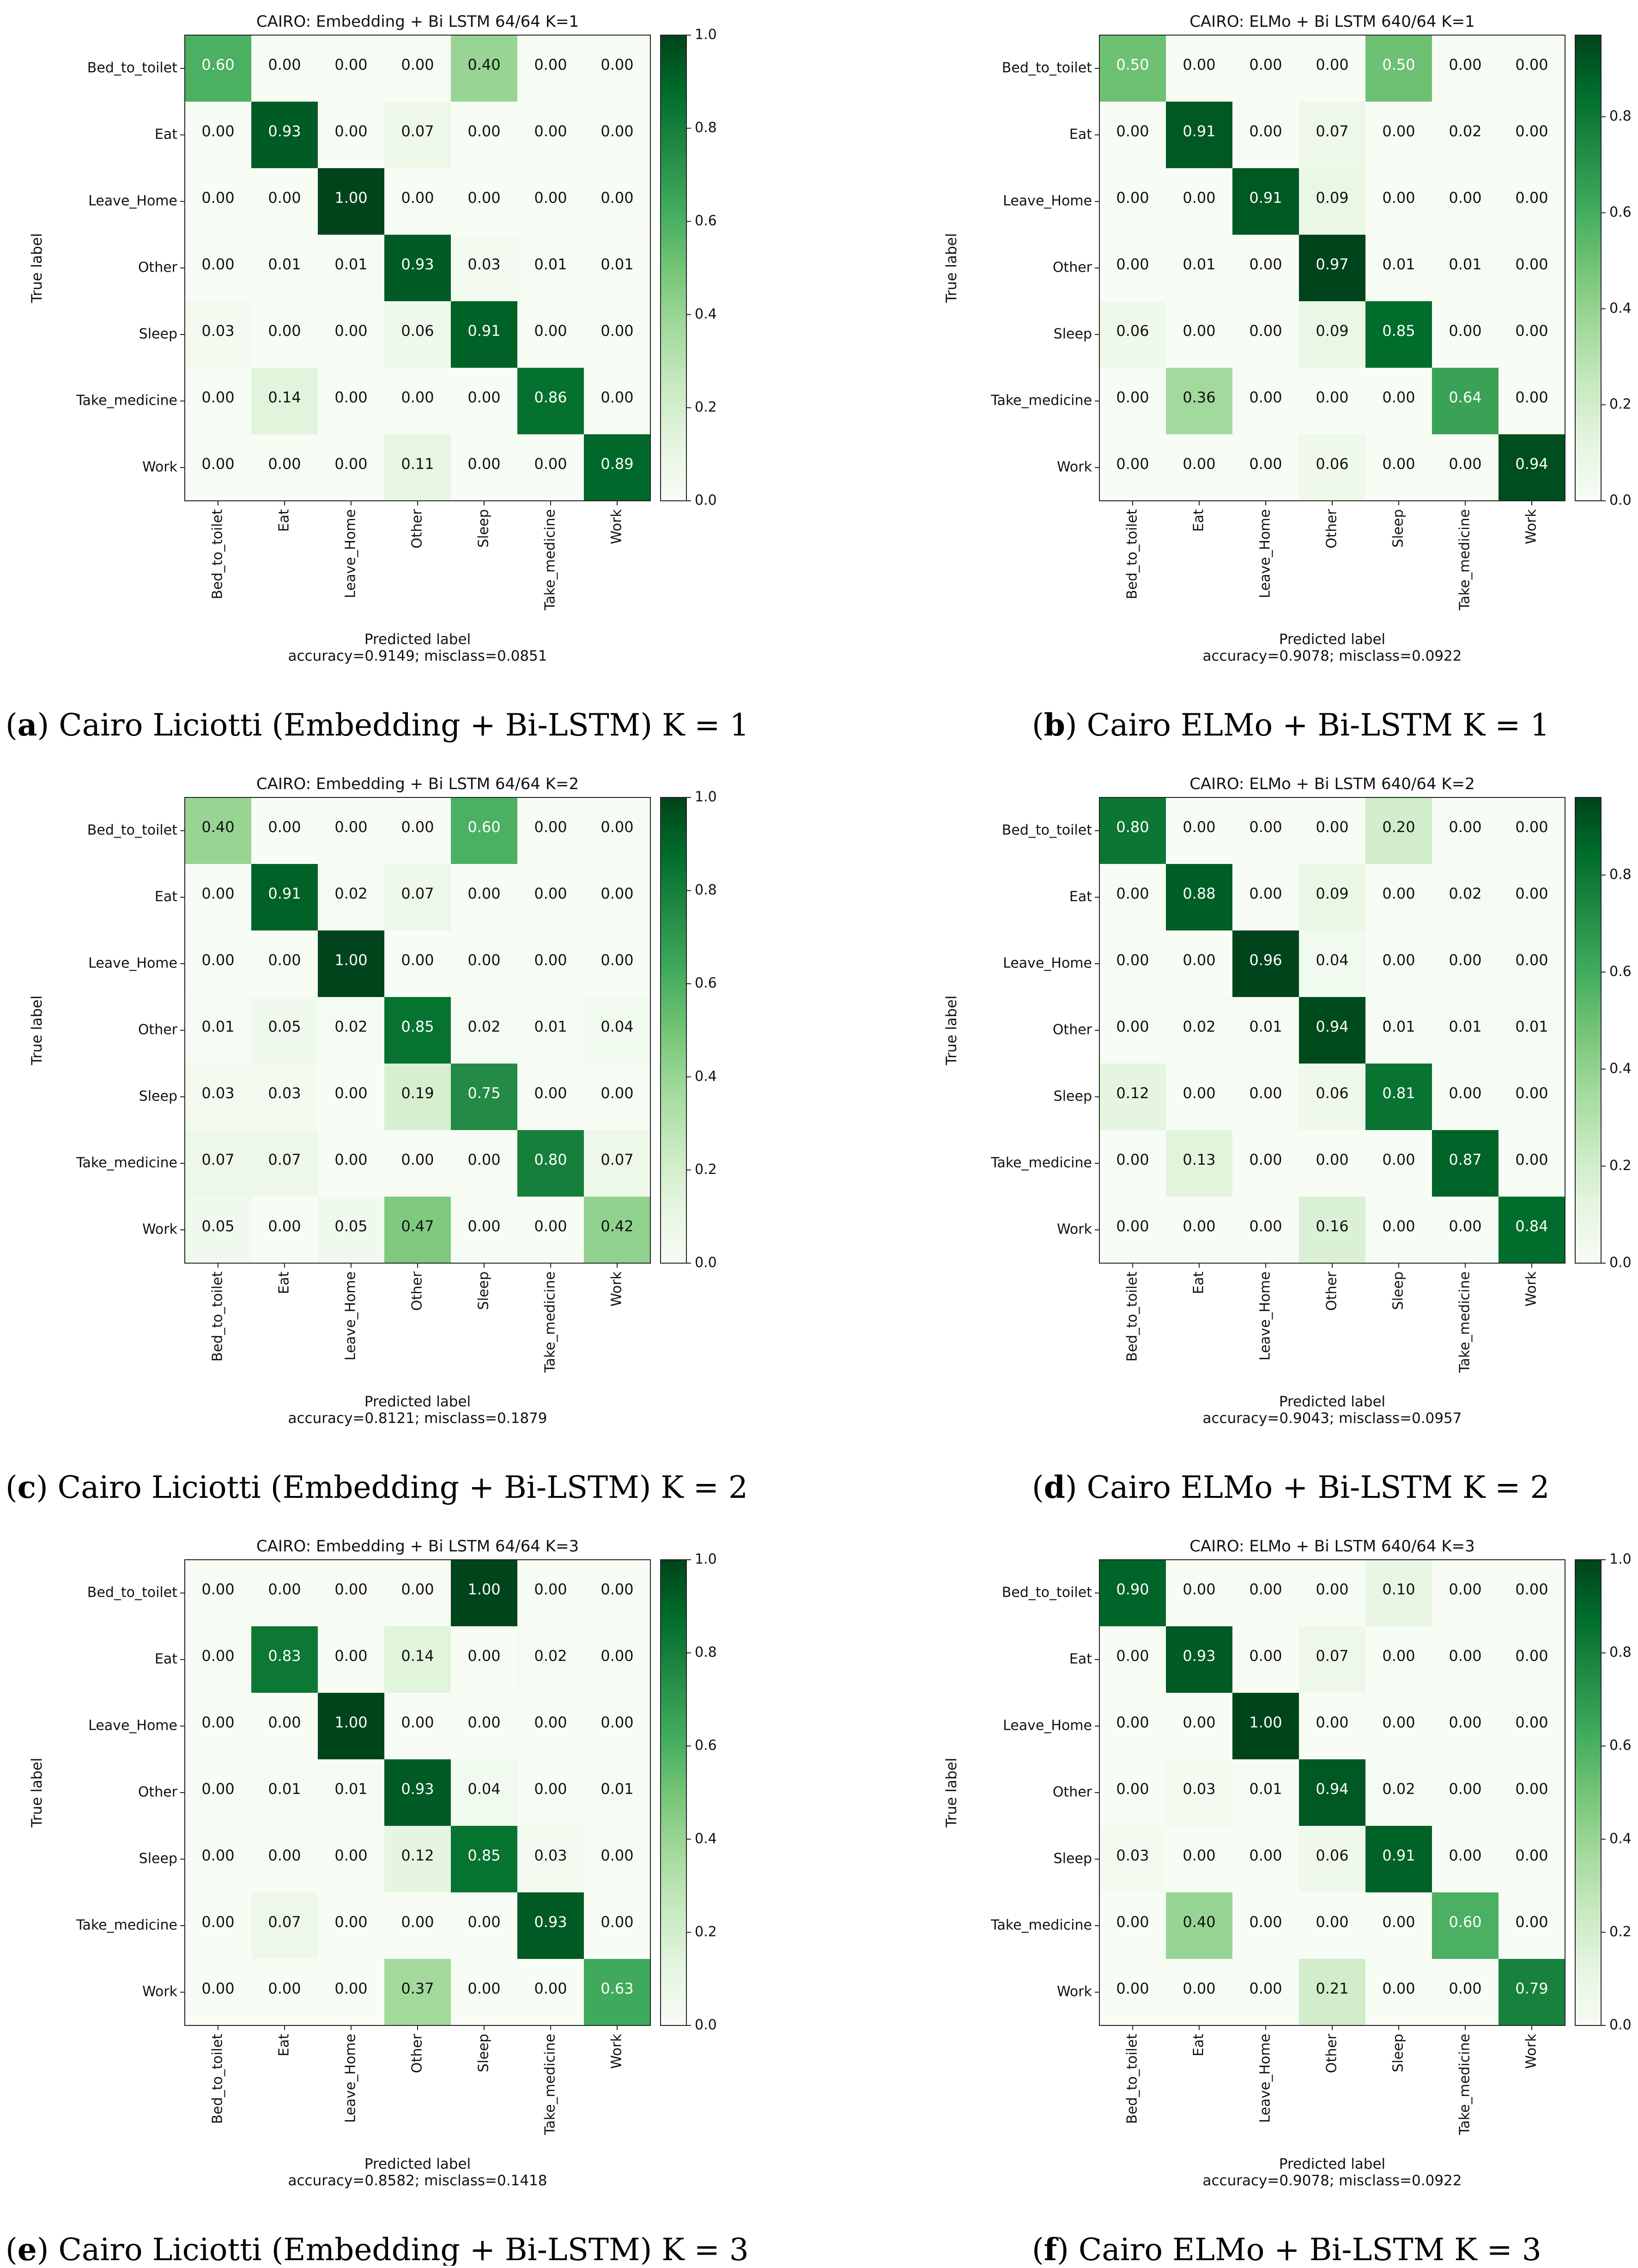 This screenshot has width=1638, height=2268. What do you see at coordinates (218, 554) in the screenshot?
I see `x-tick-label: Bed_to_toilet` at bounding box center [218, 554].